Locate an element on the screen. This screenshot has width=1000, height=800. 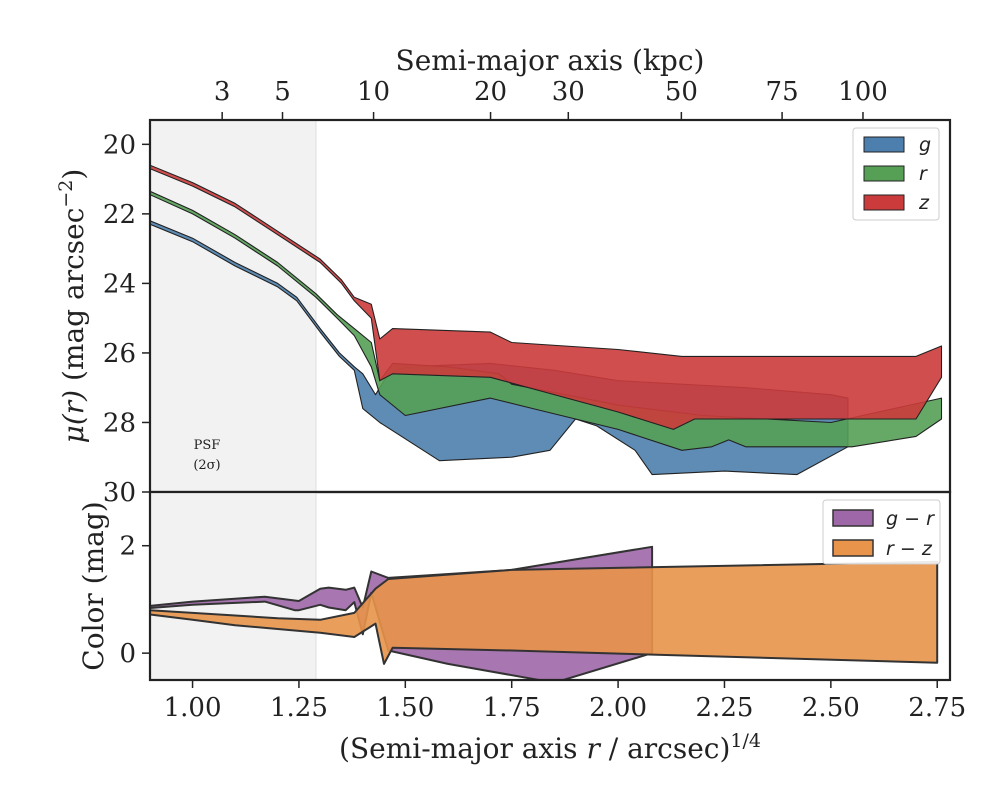
psf-label-sigma: (2σ) is located at coordinates (206, 465).